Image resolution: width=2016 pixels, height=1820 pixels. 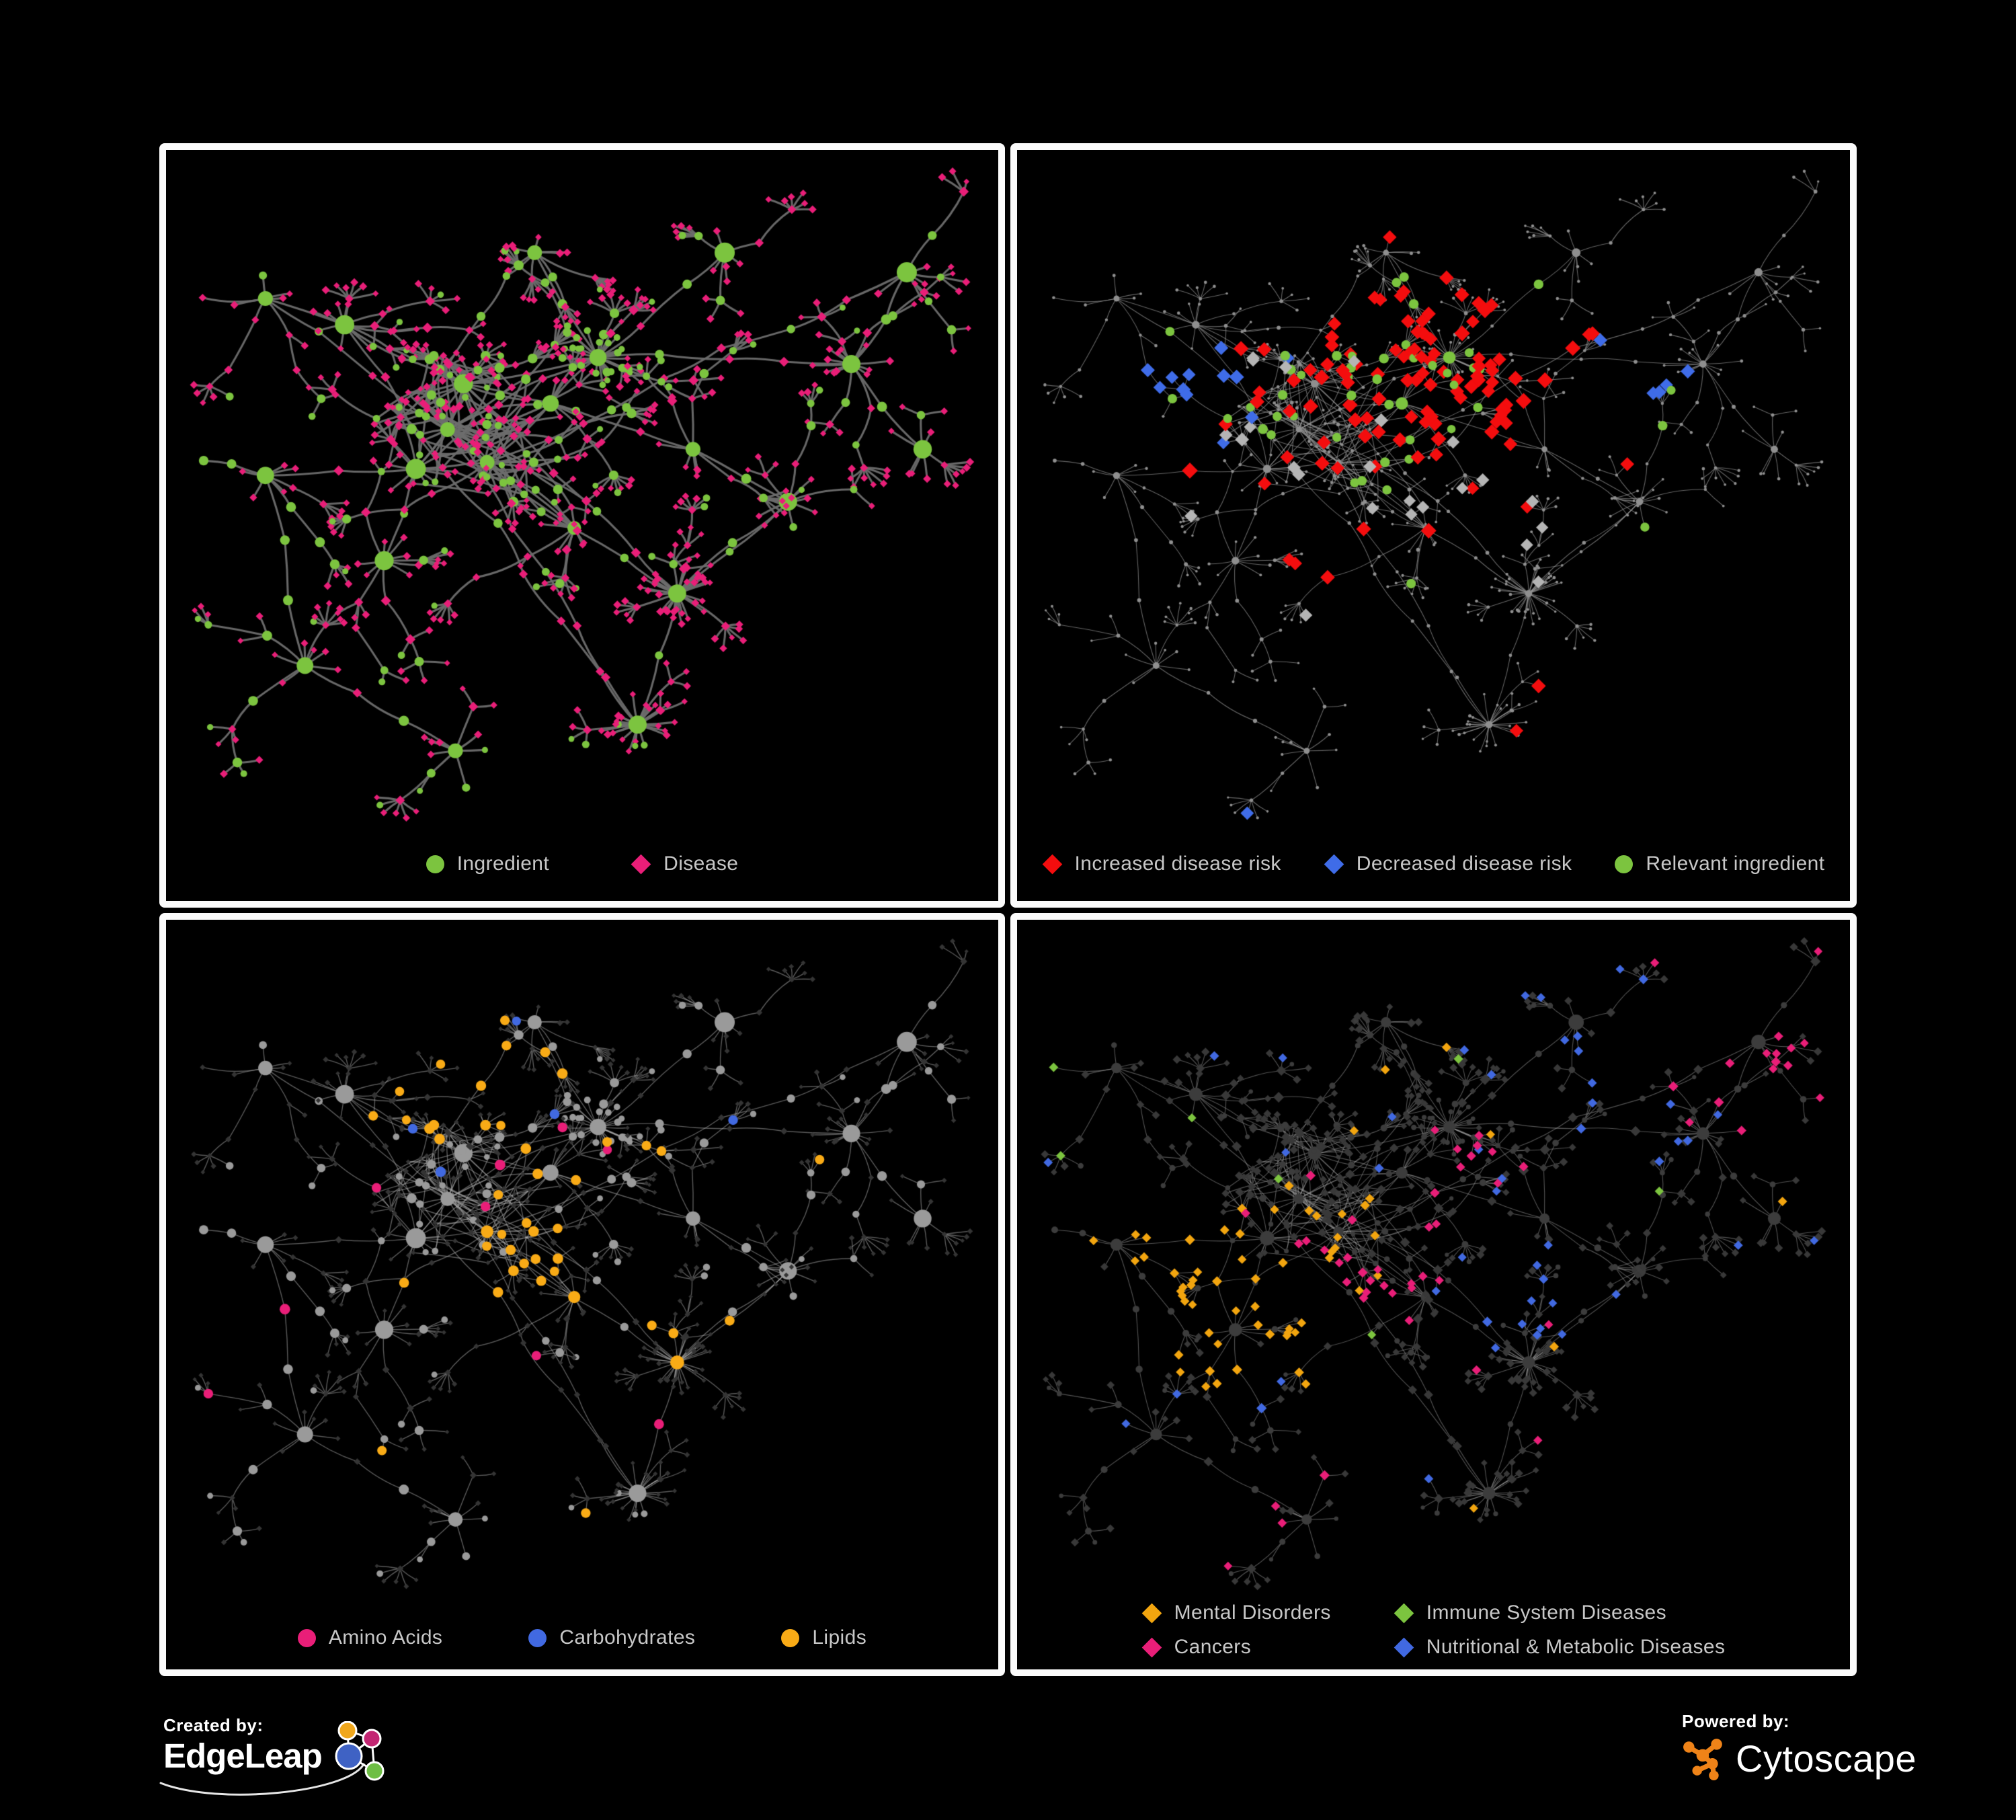 I want to click on disease-swatch-icon, so click(x=641, y=864).